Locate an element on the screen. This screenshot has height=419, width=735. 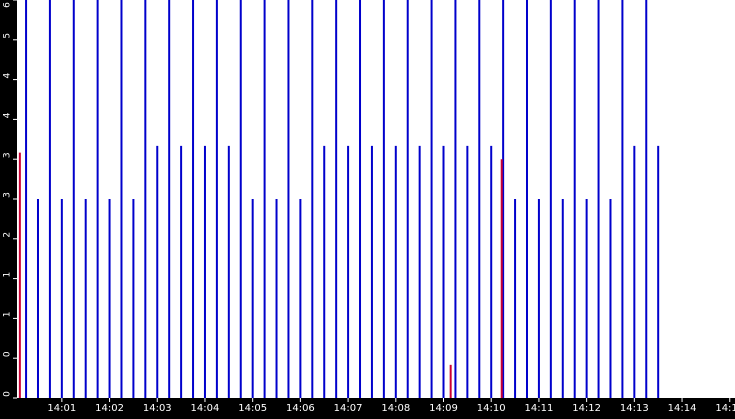
x-tick-label: 14:11 is located at coordinates (539, 408).